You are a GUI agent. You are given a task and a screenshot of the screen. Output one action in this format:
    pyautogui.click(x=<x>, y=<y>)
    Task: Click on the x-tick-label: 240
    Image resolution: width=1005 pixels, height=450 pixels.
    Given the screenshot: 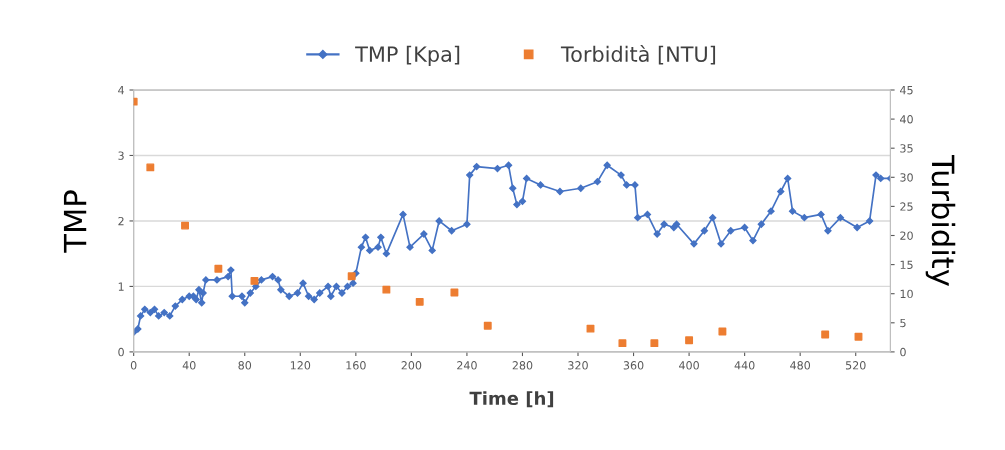 What is the action you would take?
    pyautogui.click(x=467, y=365)
    